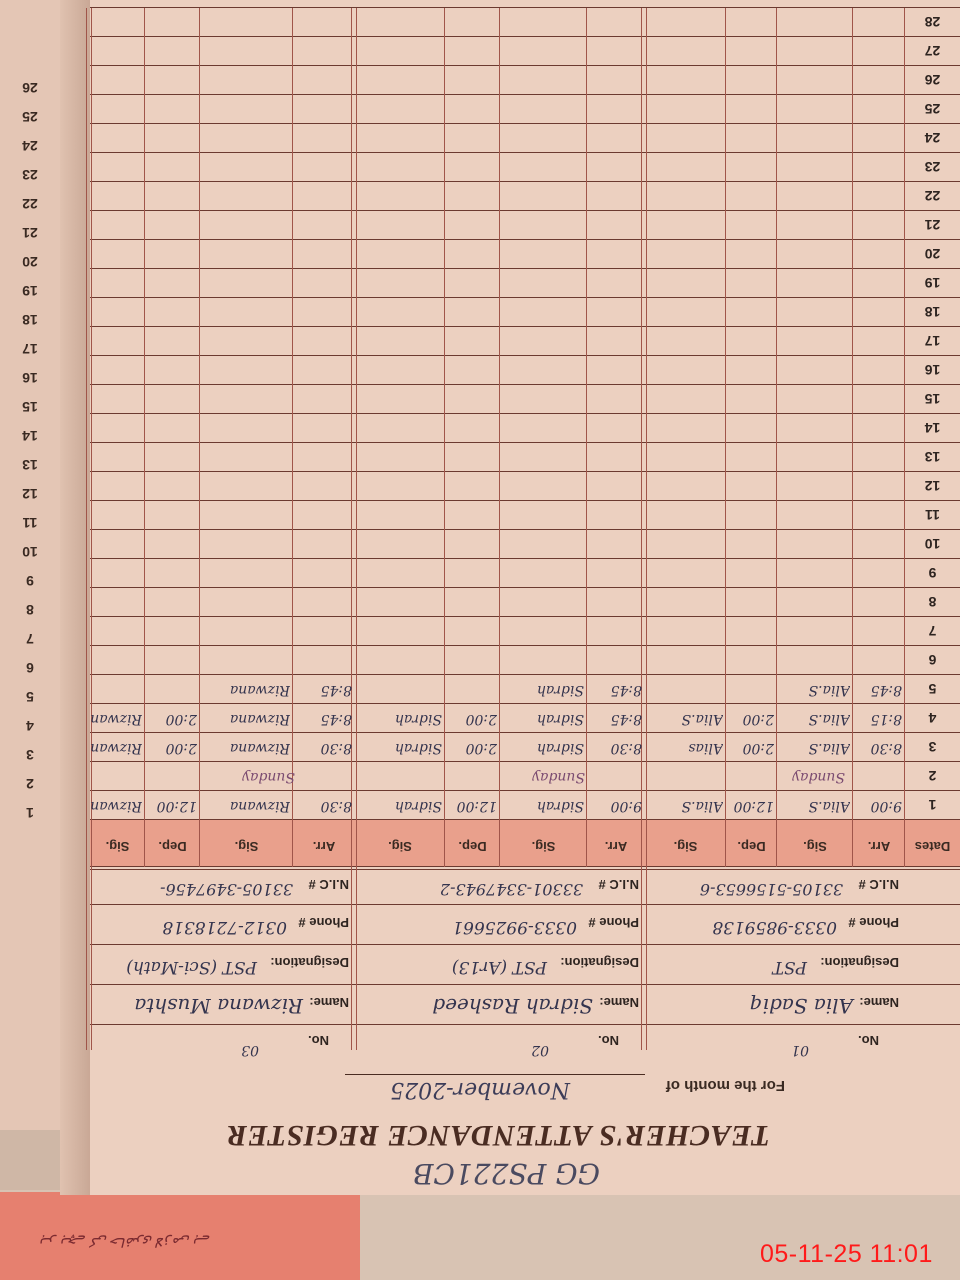 The width and height of the screenshot is (960, 1280). What do you see at coordinates (932, 486) in the screenshot?
I see `date-number: 12` at bounding box center [932, 486].